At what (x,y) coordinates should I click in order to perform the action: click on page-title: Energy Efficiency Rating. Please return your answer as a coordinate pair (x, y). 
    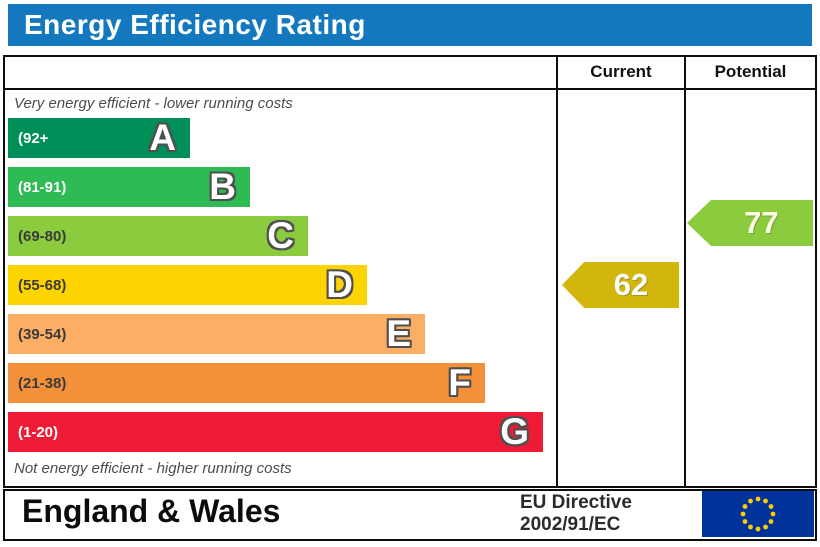
    Looking at the image, I should click on (195, 24).